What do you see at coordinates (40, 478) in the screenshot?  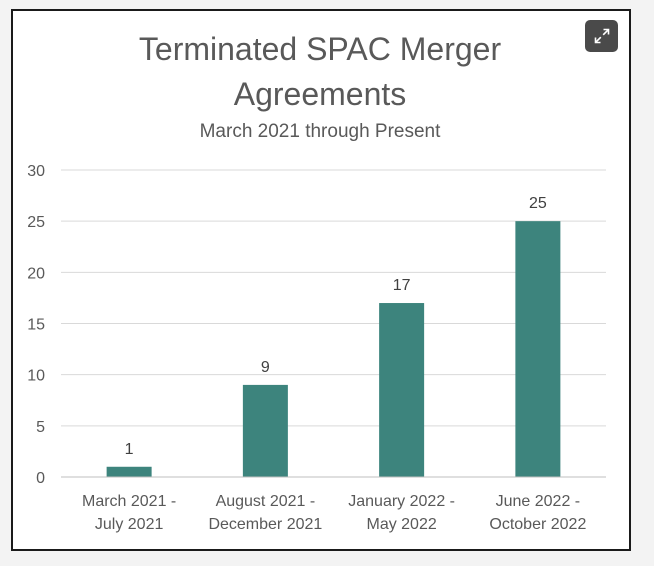 I see `y-tick-label: 0` at bounding box center [40, 478].